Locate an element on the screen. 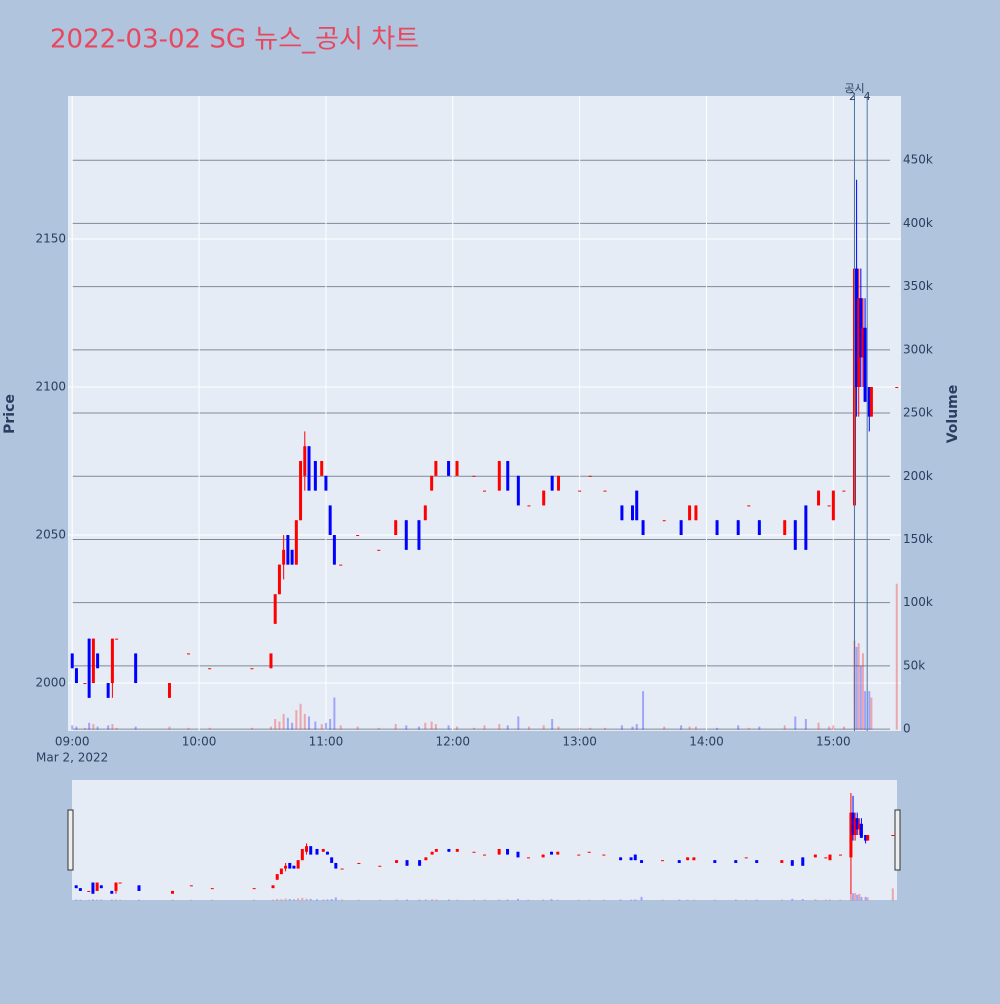  range-slider is located at coordinates (484, 840).